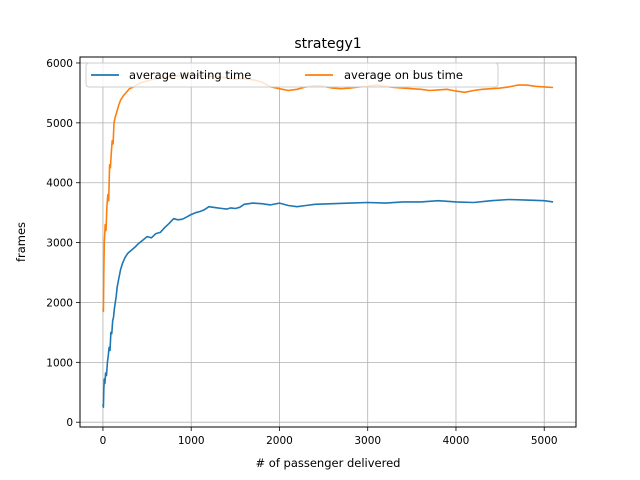 This screenshot has width=640, height=480. I want to click on y-tick-label: 6000, so click(59, 64).